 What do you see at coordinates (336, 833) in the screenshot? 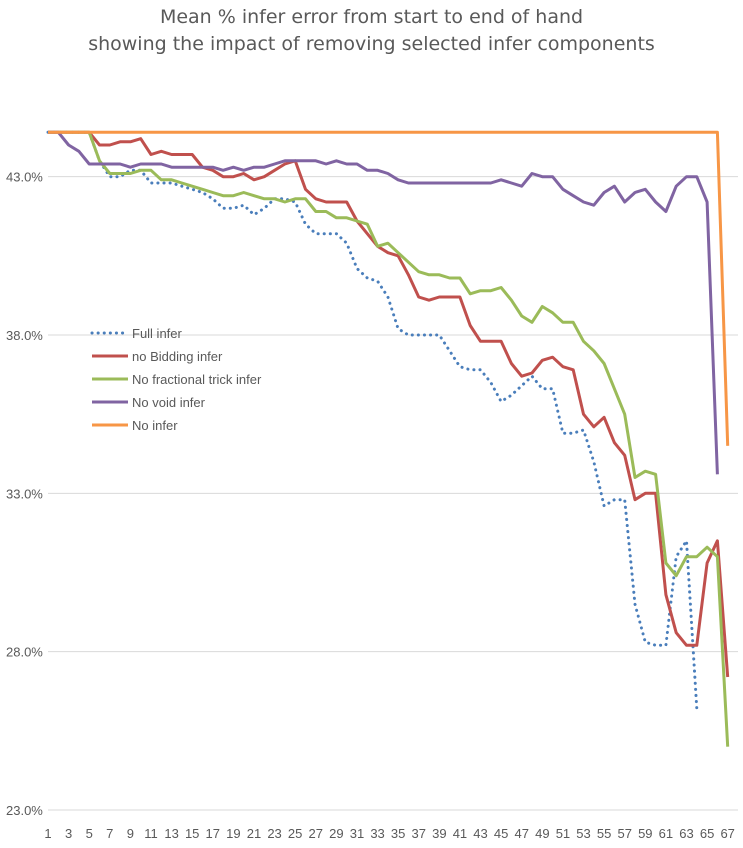
I see `x-tick-label: 29` at bounding box center [336, 833].